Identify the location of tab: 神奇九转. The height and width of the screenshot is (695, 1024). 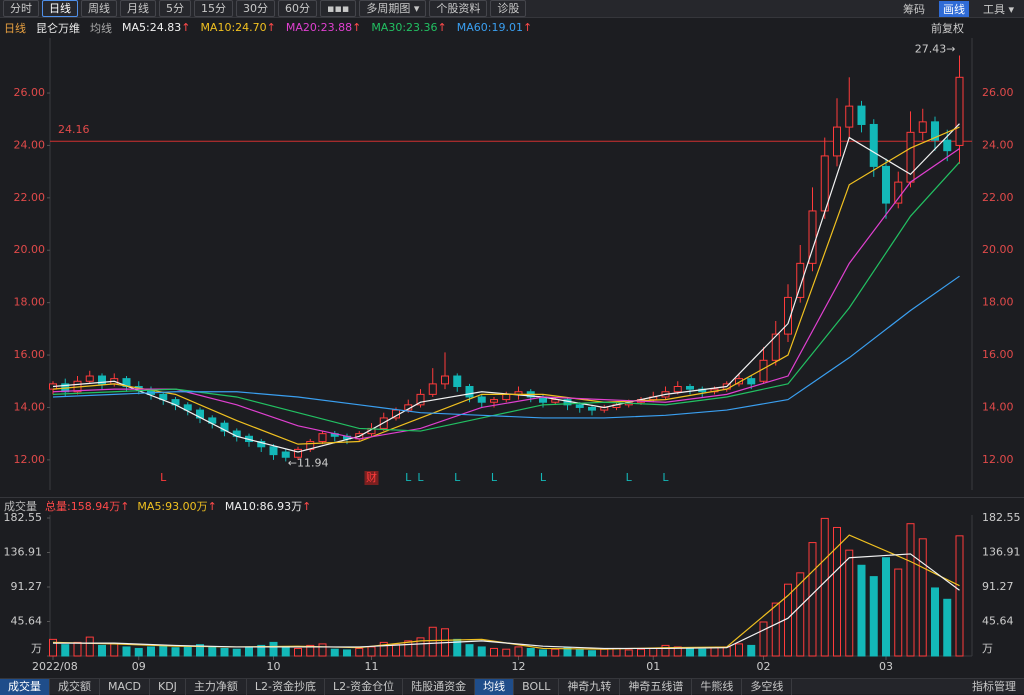
(590, 686).